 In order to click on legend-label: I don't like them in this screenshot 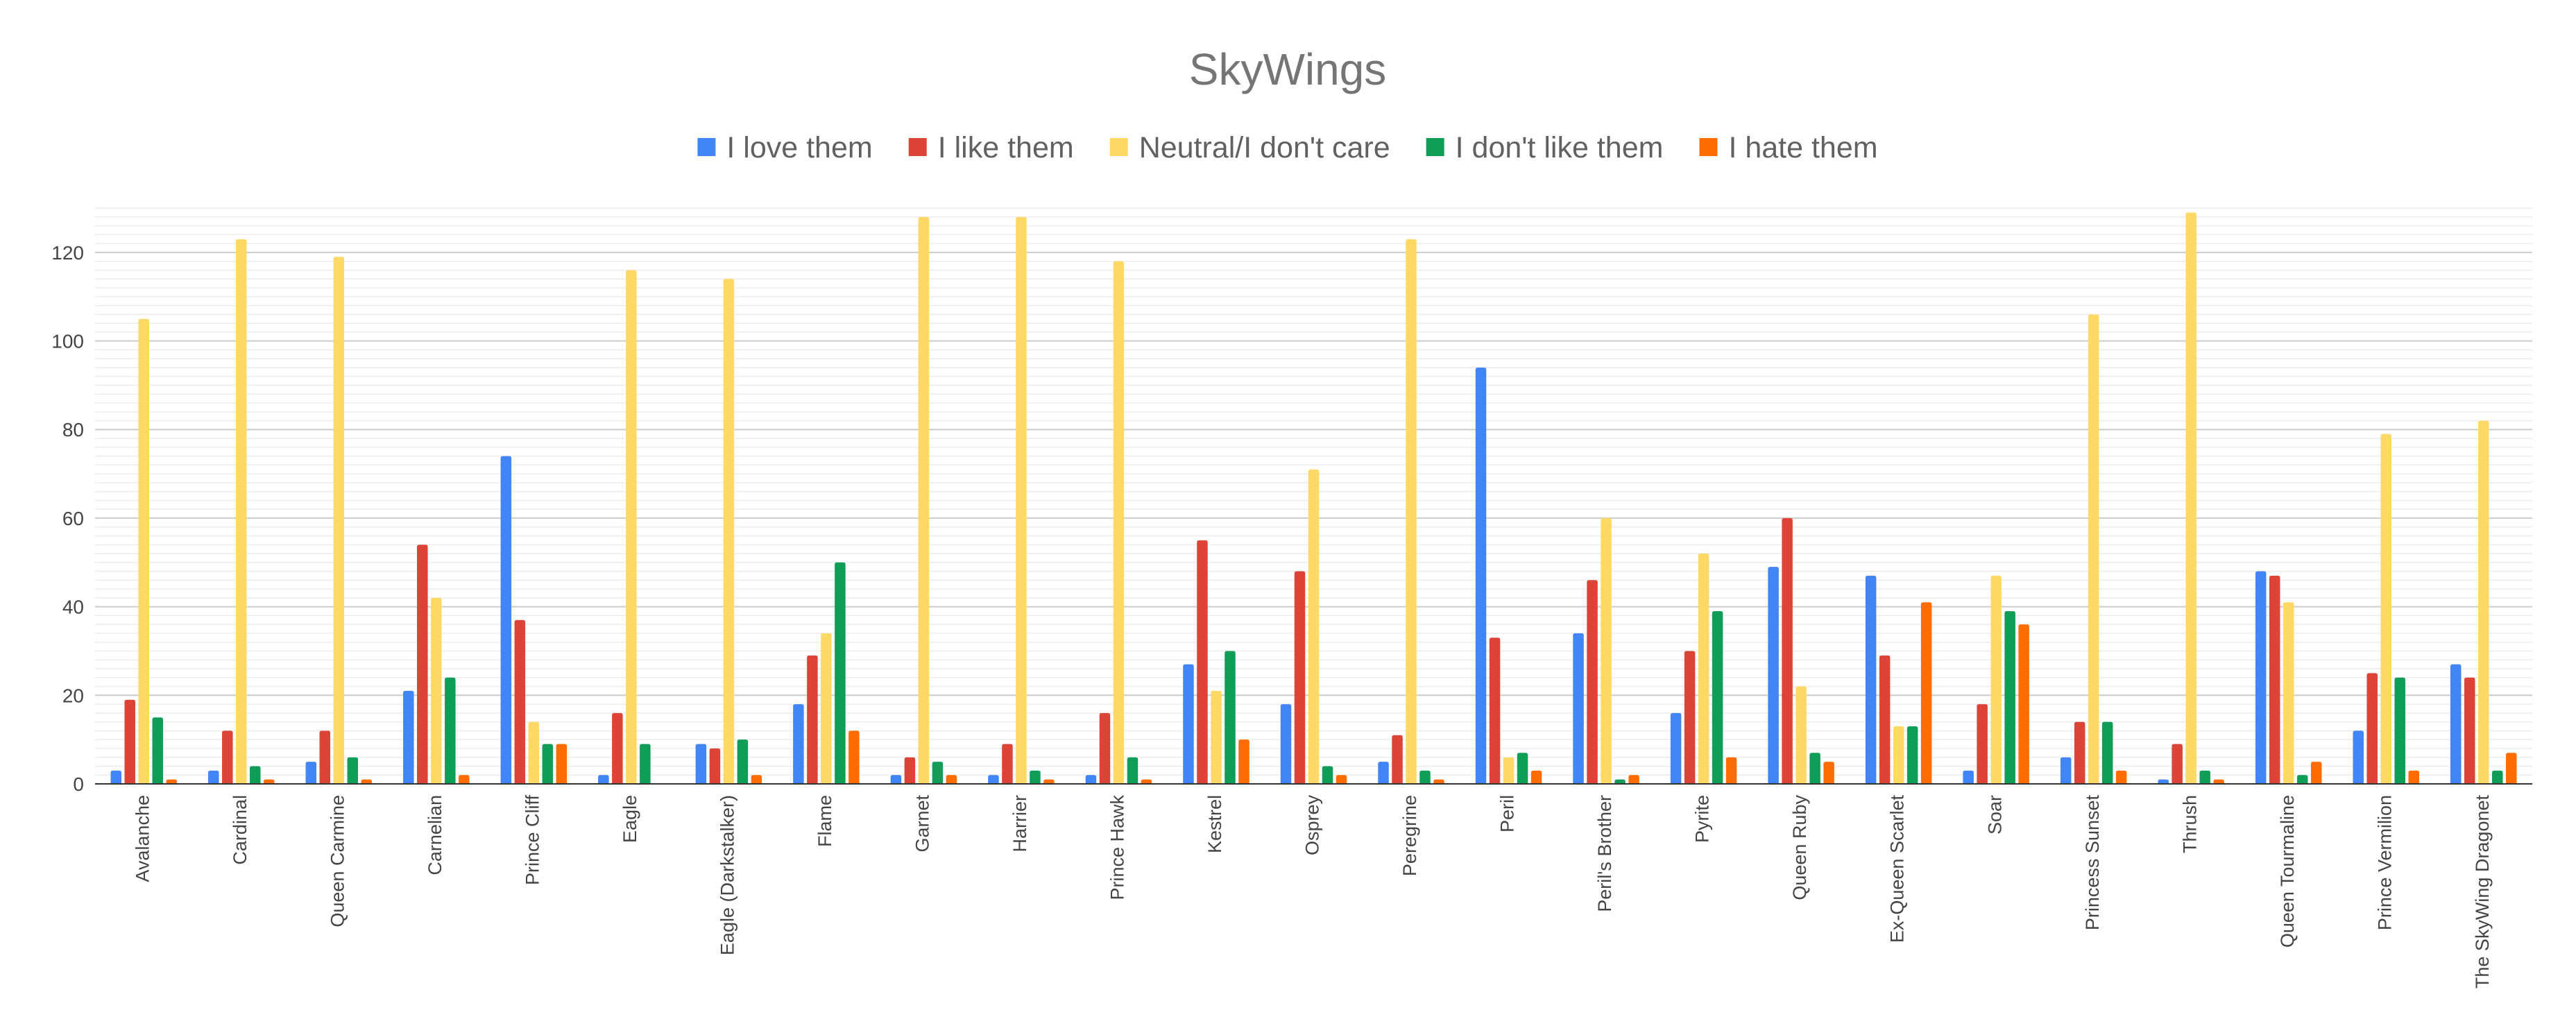, I will do `click(1560, 147)`.